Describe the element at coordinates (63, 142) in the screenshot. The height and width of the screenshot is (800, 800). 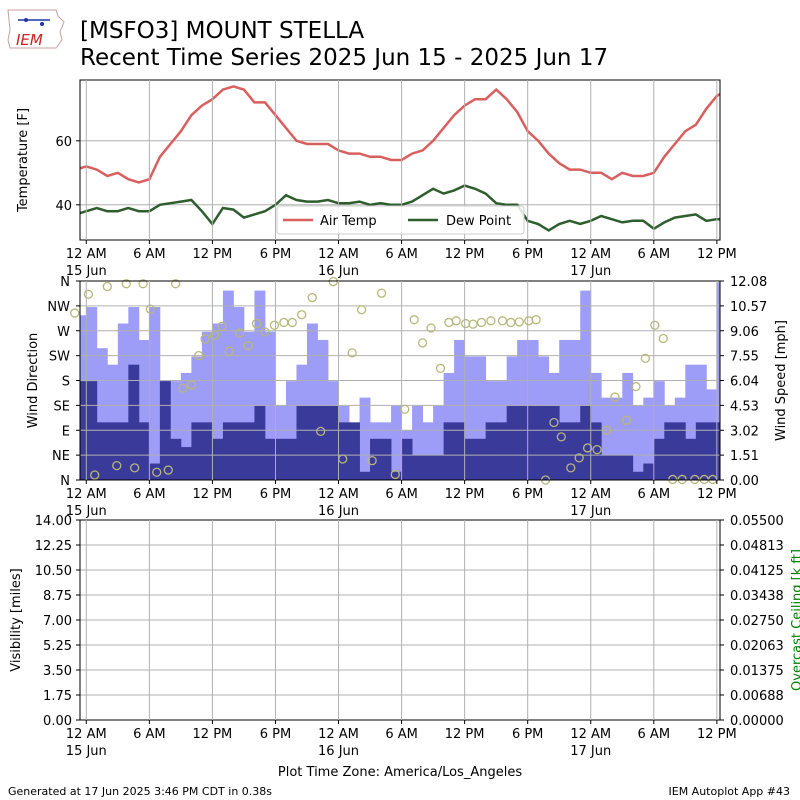
I see `temperature-ytick-label: 60` at that location.